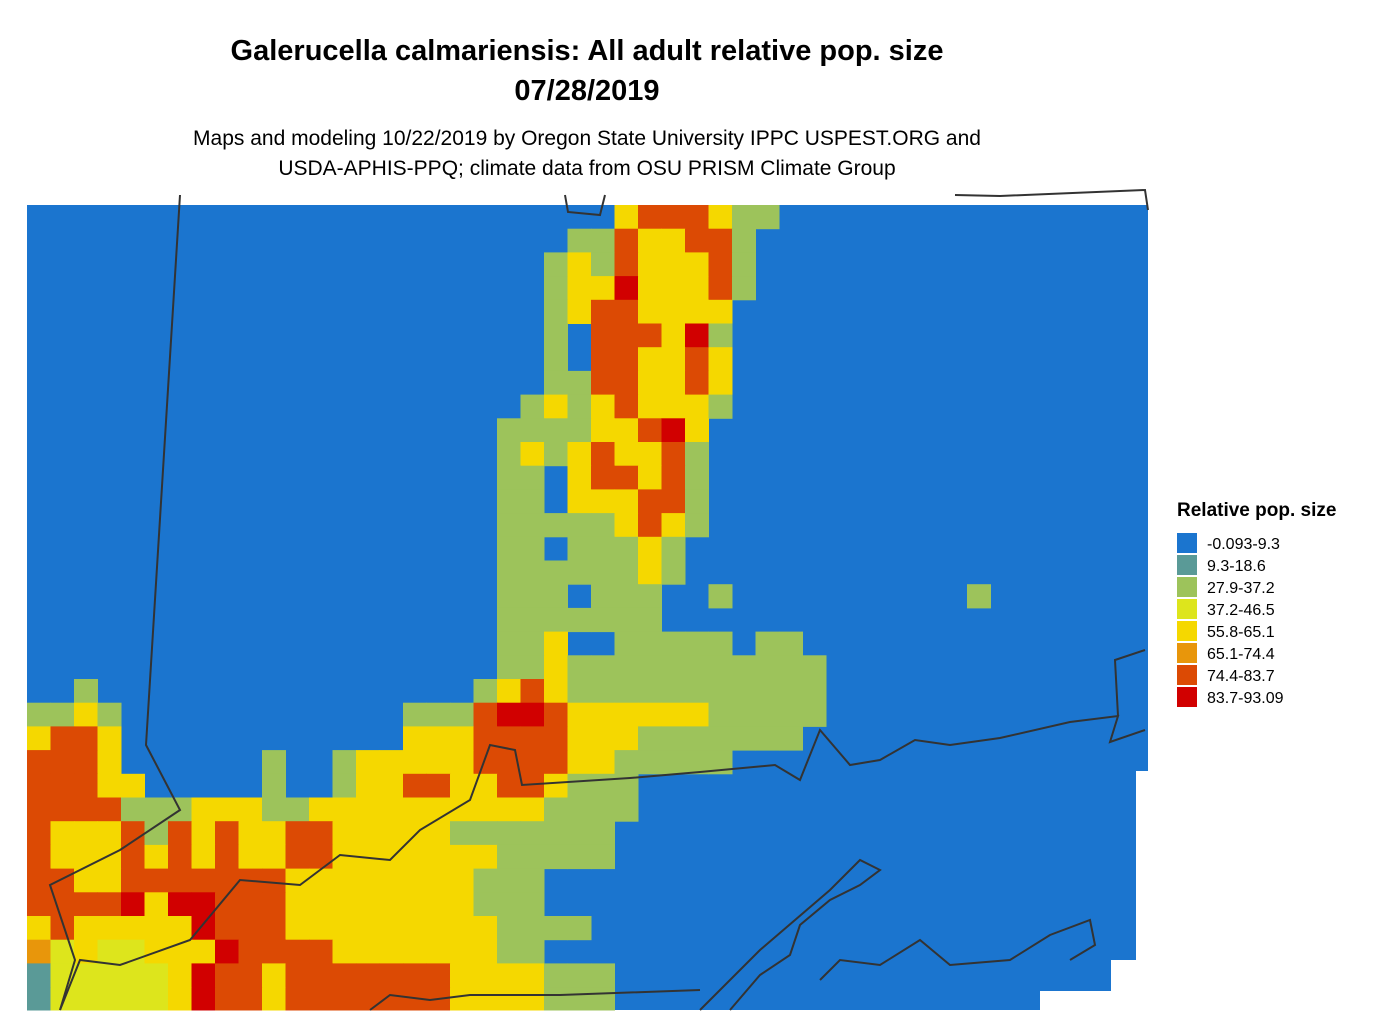 The image size is (1399, 1025). Describe the element at coordinates (1187, 631) in the screenshot. I see `legend-swatch` at that location.